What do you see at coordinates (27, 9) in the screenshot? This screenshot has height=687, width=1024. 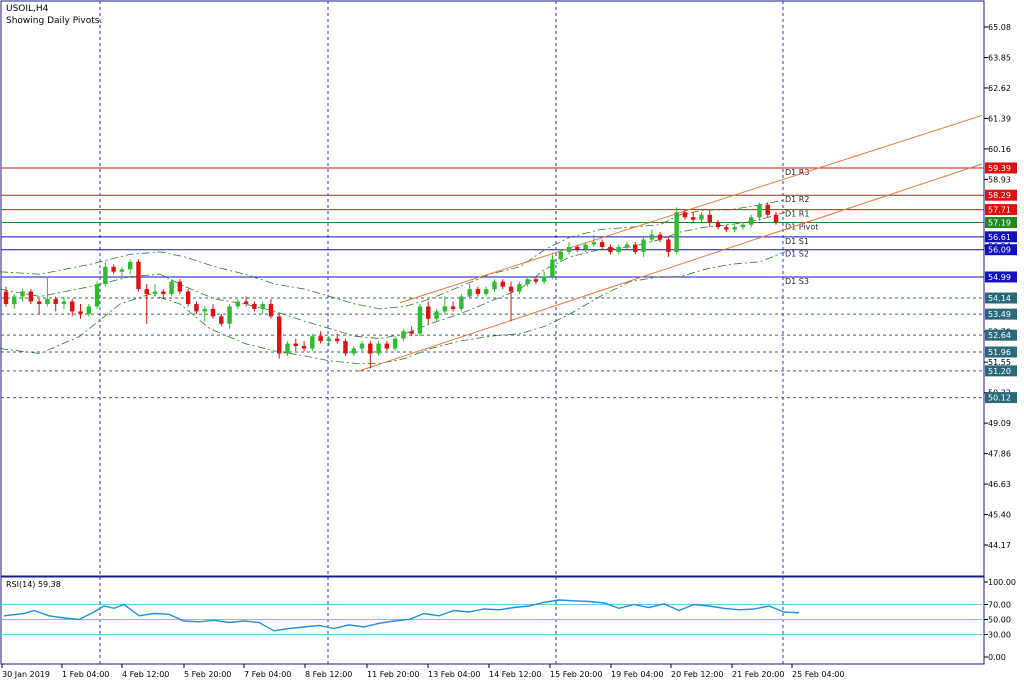 I see `symbol-label: USOIL,H4` at bounding box center [27, 9].